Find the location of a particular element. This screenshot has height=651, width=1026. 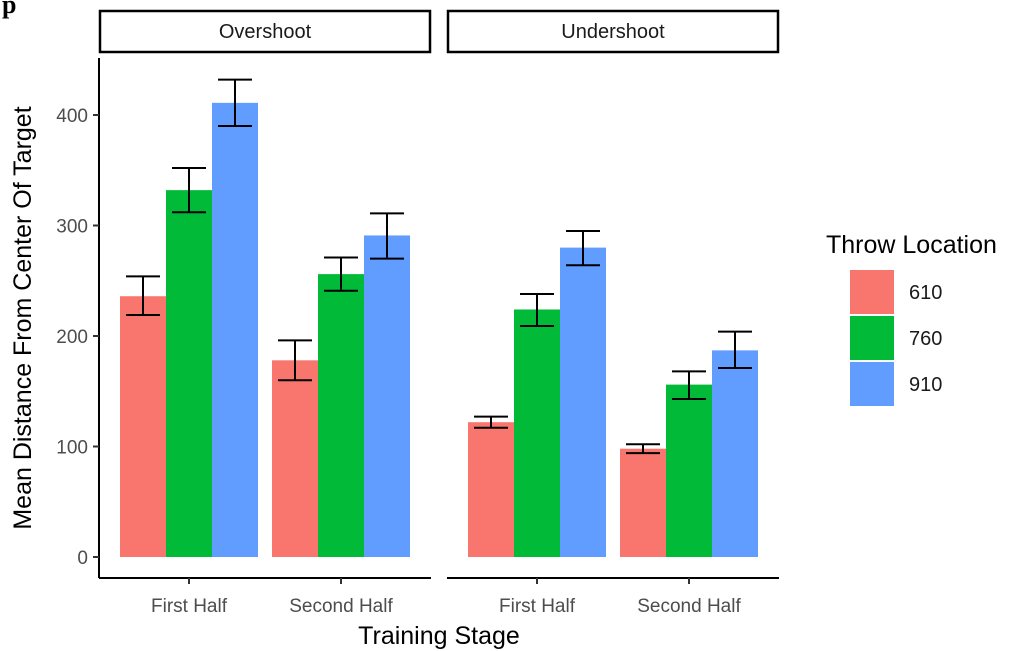

facet-strip-label: Undershoot is located at coordinates (613, 32).